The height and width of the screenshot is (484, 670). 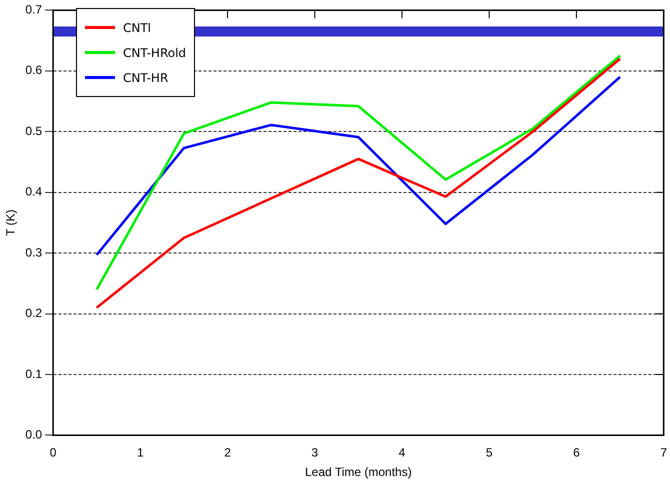 I want to click on y-axis-title: T (K), so click(x=11, y=222).